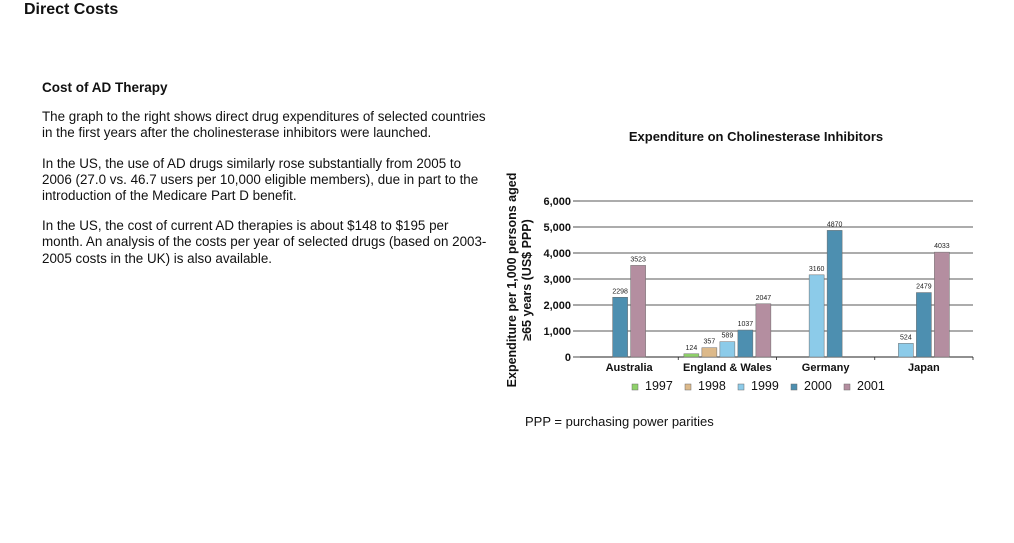  What do you see at coordinates (619, 421) in the screenshot?
I see `footnote: PPP = purchasing power parities` at bounding box center [619, 421].